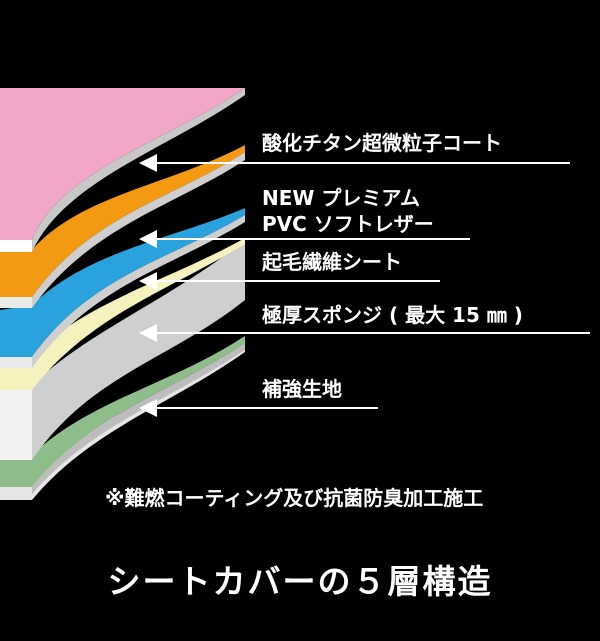 This screenshot has height=641, width=600. I want to click on layer-sponge-front, so click(16, 425).